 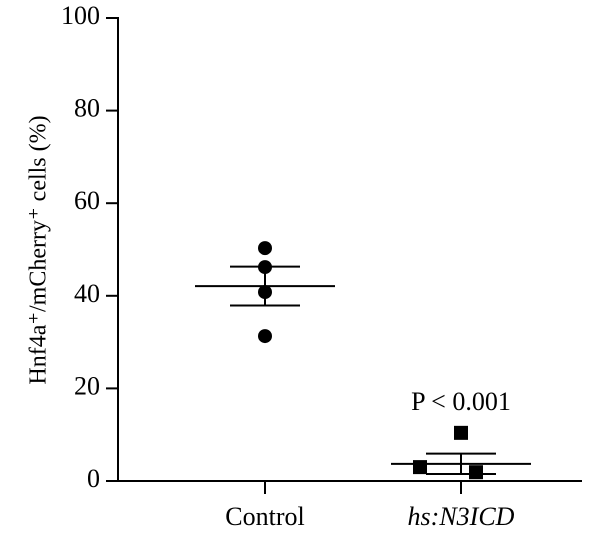 I want to click on y-tick-label: 100, so click(x=80, y=15).